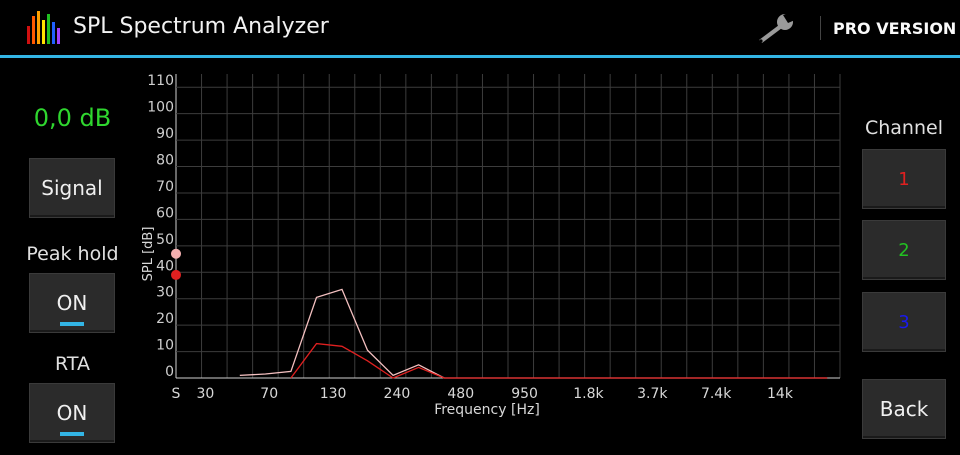 The image size is (960, 455). I want to click on y-tick-label: 30, so click(165, 293).